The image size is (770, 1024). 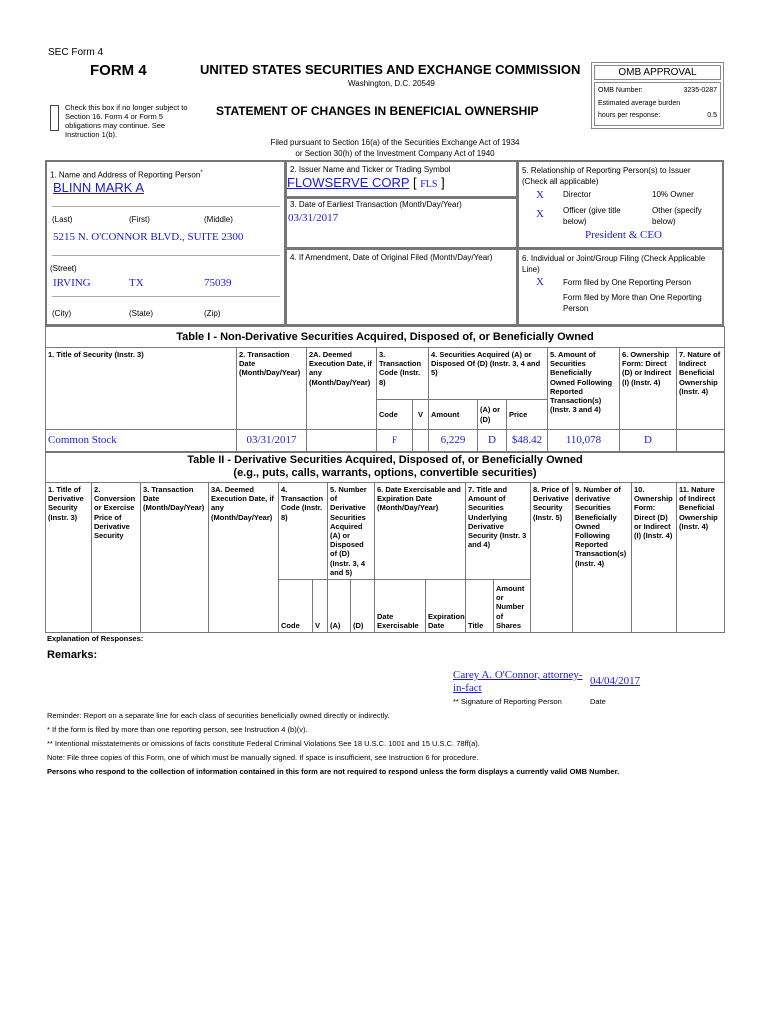 What do you see at coordinates (62, 313) in the screenshot?
I see `city-label: (City)` at bounding box center [62, 313].